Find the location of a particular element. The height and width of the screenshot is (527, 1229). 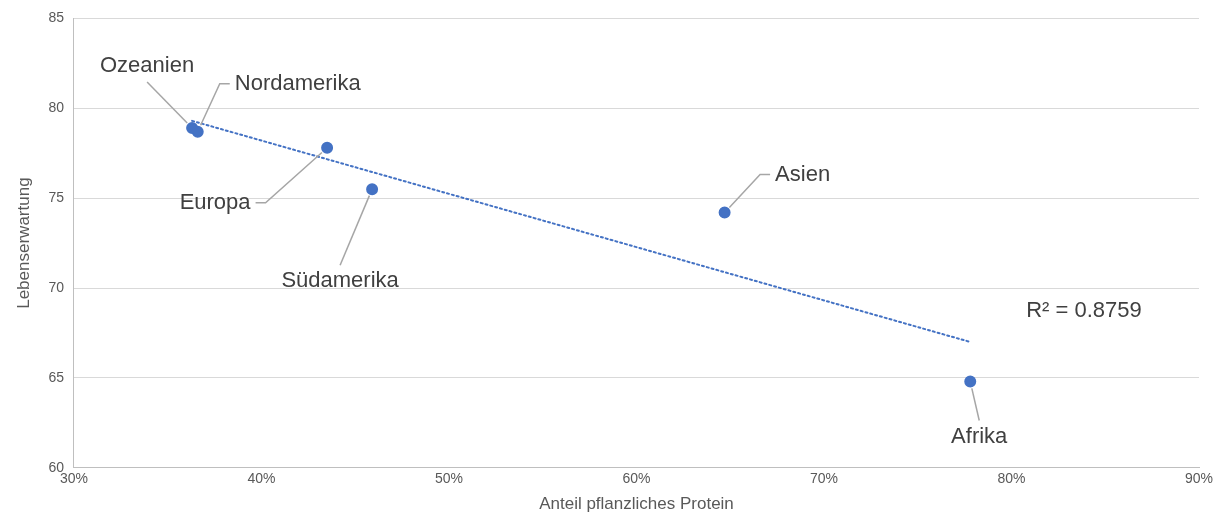

y-tick-label: 85 is located at coordinates (56, 17).